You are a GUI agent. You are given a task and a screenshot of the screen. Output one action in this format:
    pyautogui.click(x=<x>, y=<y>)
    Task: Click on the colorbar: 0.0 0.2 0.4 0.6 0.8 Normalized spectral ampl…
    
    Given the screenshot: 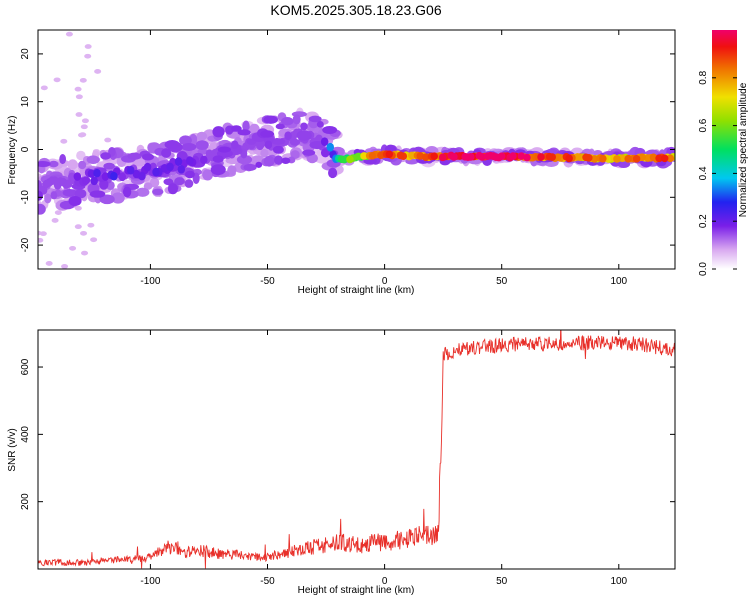 What is the action you would take?
    pyautogui.click(x=723, y=153)
    